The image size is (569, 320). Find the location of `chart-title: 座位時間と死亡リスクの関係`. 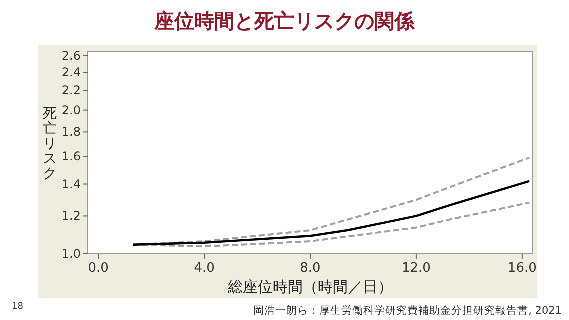

chart-title: 座位時間と死亡リスクの関係 is located at coordinates (285, 21).